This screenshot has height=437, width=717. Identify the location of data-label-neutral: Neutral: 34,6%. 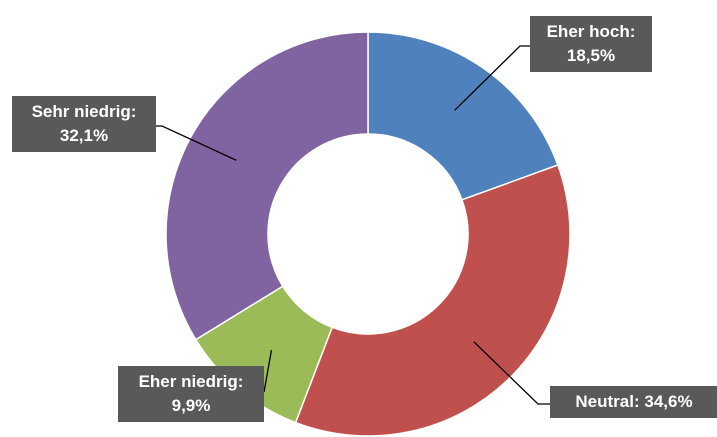
(633, 402).